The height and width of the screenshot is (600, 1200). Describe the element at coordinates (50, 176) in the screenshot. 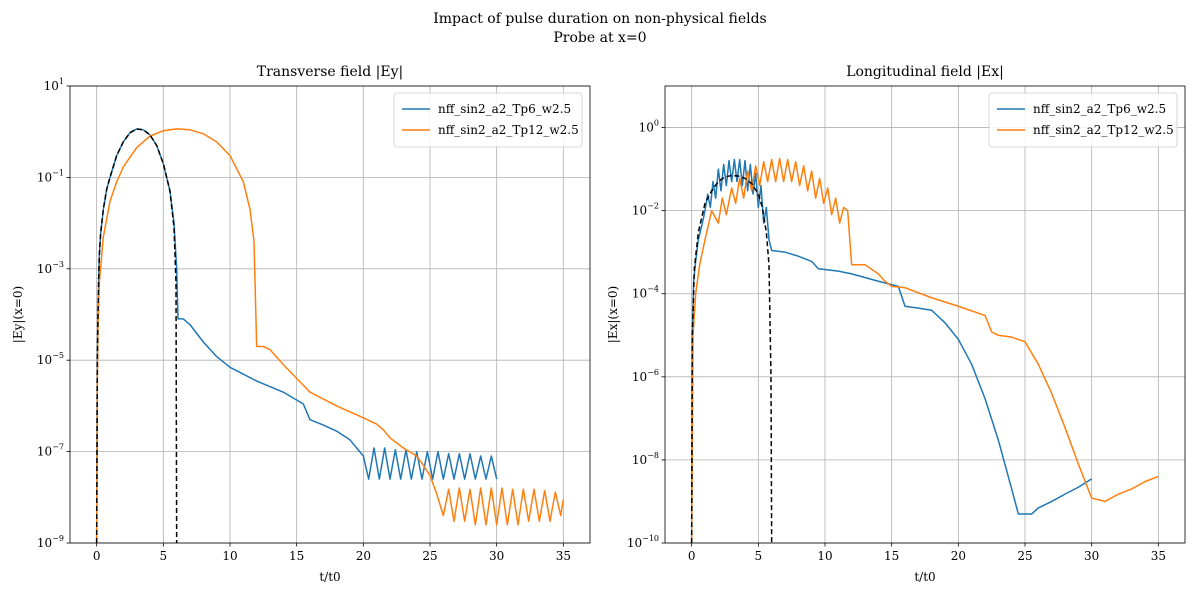

I see `y-tick-label: 10⁻¹` at that location.